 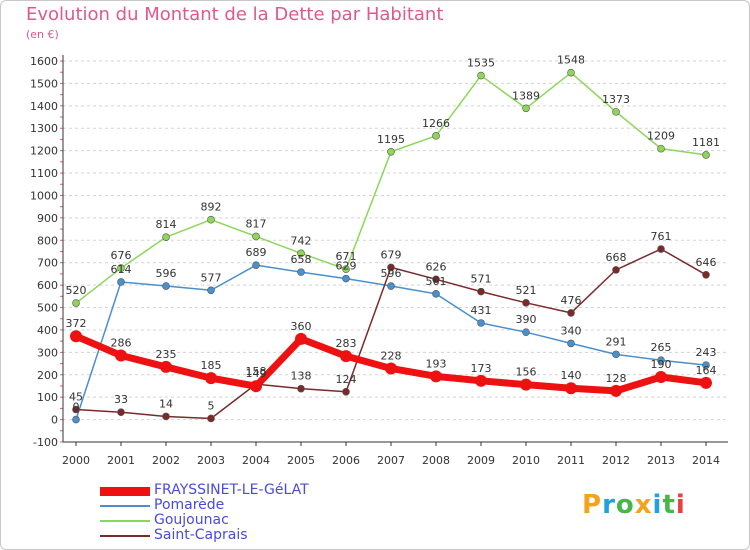 What do you see at coordinates (256, 252) in the screenshot?
I see `data-label: 689` at bounding box center [256, 252].